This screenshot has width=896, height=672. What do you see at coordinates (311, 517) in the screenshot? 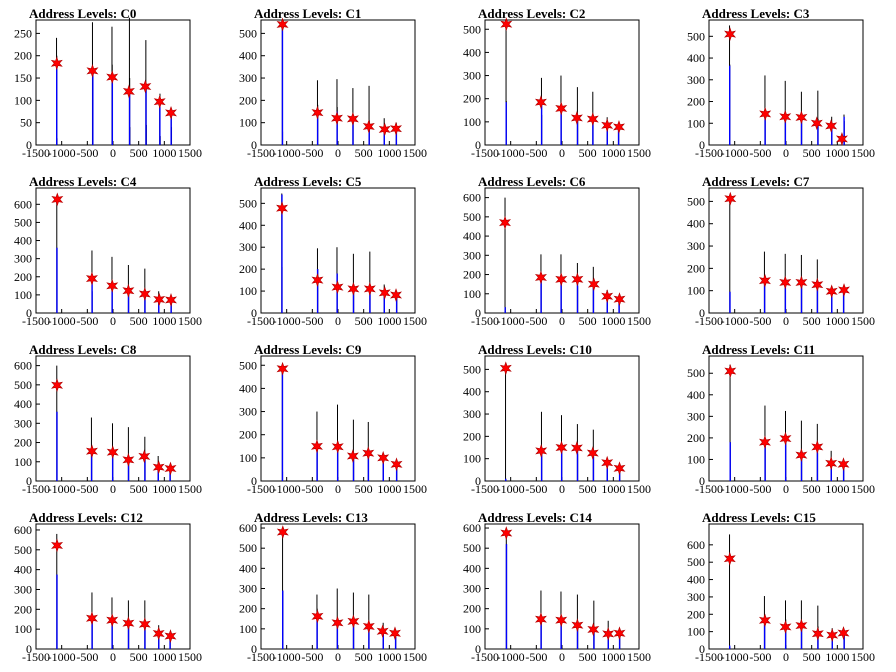
I see `chart-title: Address Levels: C13` at bounding box center [311, 517].